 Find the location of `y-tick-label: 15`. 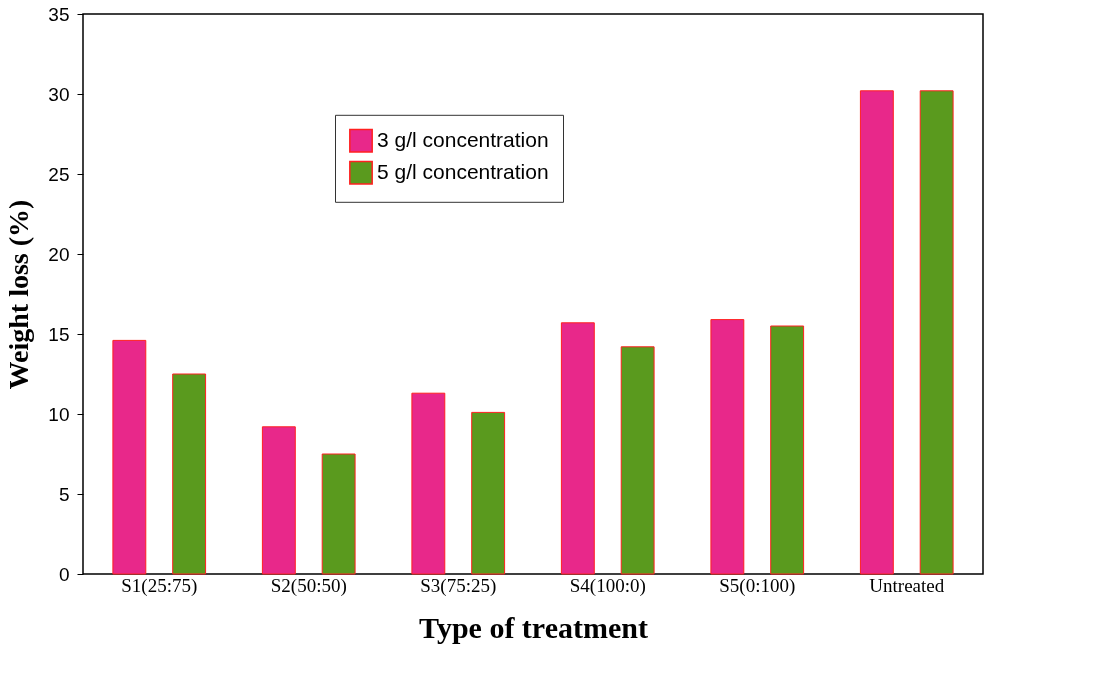

y-tick-label: 15 is located at coordinates (59, 334).